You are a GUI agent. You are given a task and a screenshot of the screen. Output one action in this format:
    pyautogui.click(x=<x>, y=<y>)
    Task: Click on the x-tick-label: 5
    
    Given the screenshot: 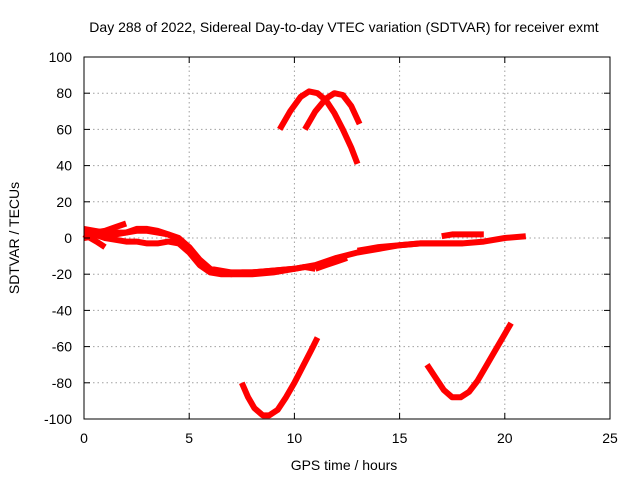 What is the action you would take?
    pyautogui.click(x=189, y=438)
    